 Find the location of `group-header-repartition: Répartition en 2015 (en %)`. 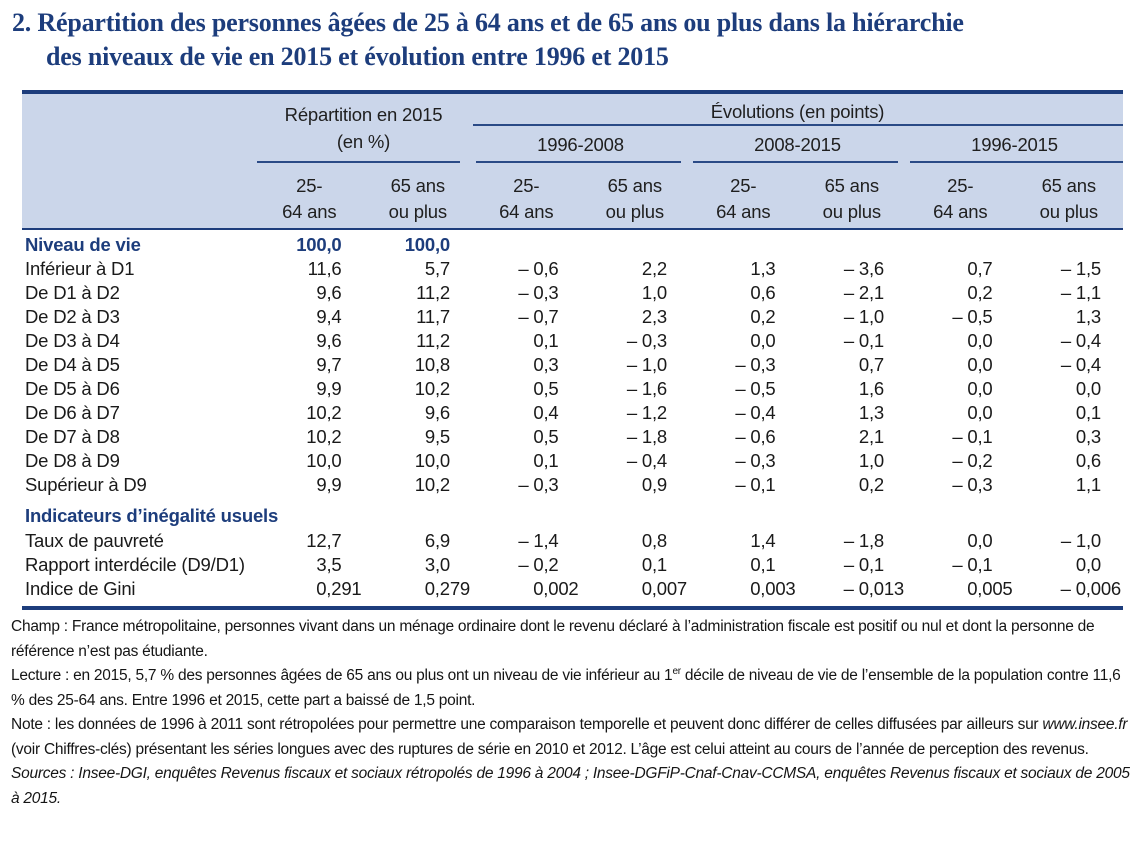

group-header-repartition: Répartition en 2015 (en %) is located at coordinates (363, 128).